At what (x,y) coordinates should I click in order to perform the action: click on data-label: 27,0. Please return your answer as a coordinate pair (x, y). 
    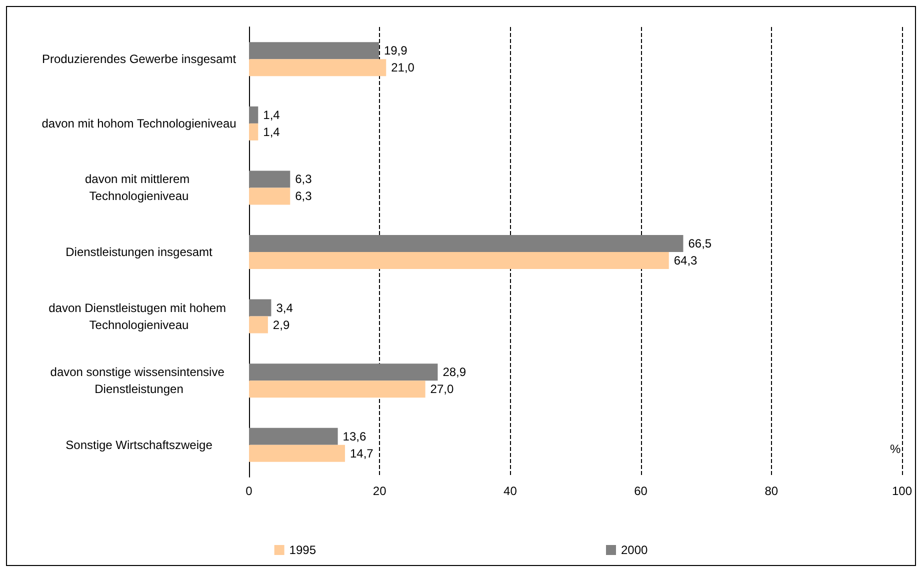
    Looking at the image, I should click on (442, 389).